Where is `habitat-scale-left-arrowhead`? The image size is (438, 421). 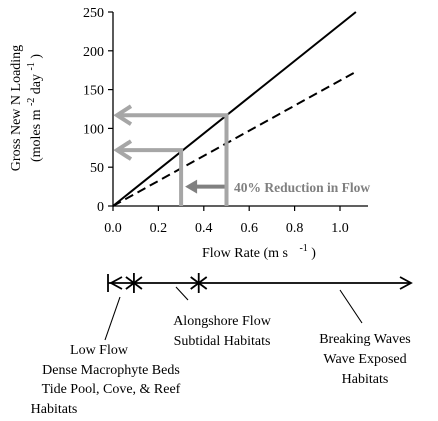 habitat-scale-left-arrowhead is located at coordinates (116, 283).